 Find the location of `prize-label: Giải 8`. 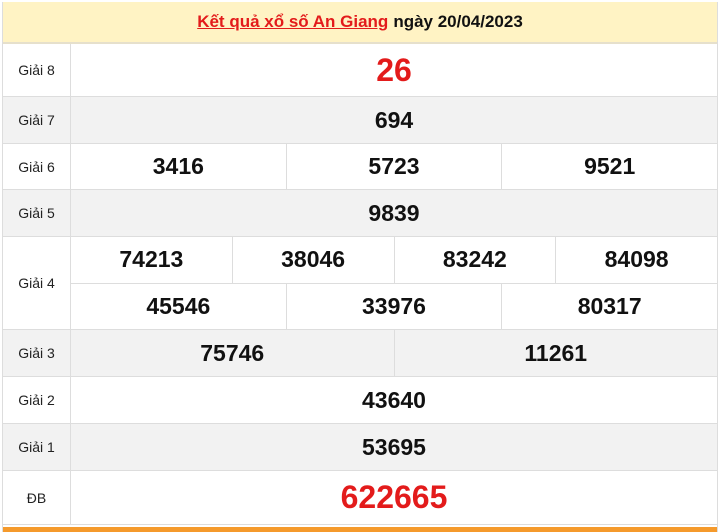

prize-label: Giải 8 is located at coordinates (37, 70).